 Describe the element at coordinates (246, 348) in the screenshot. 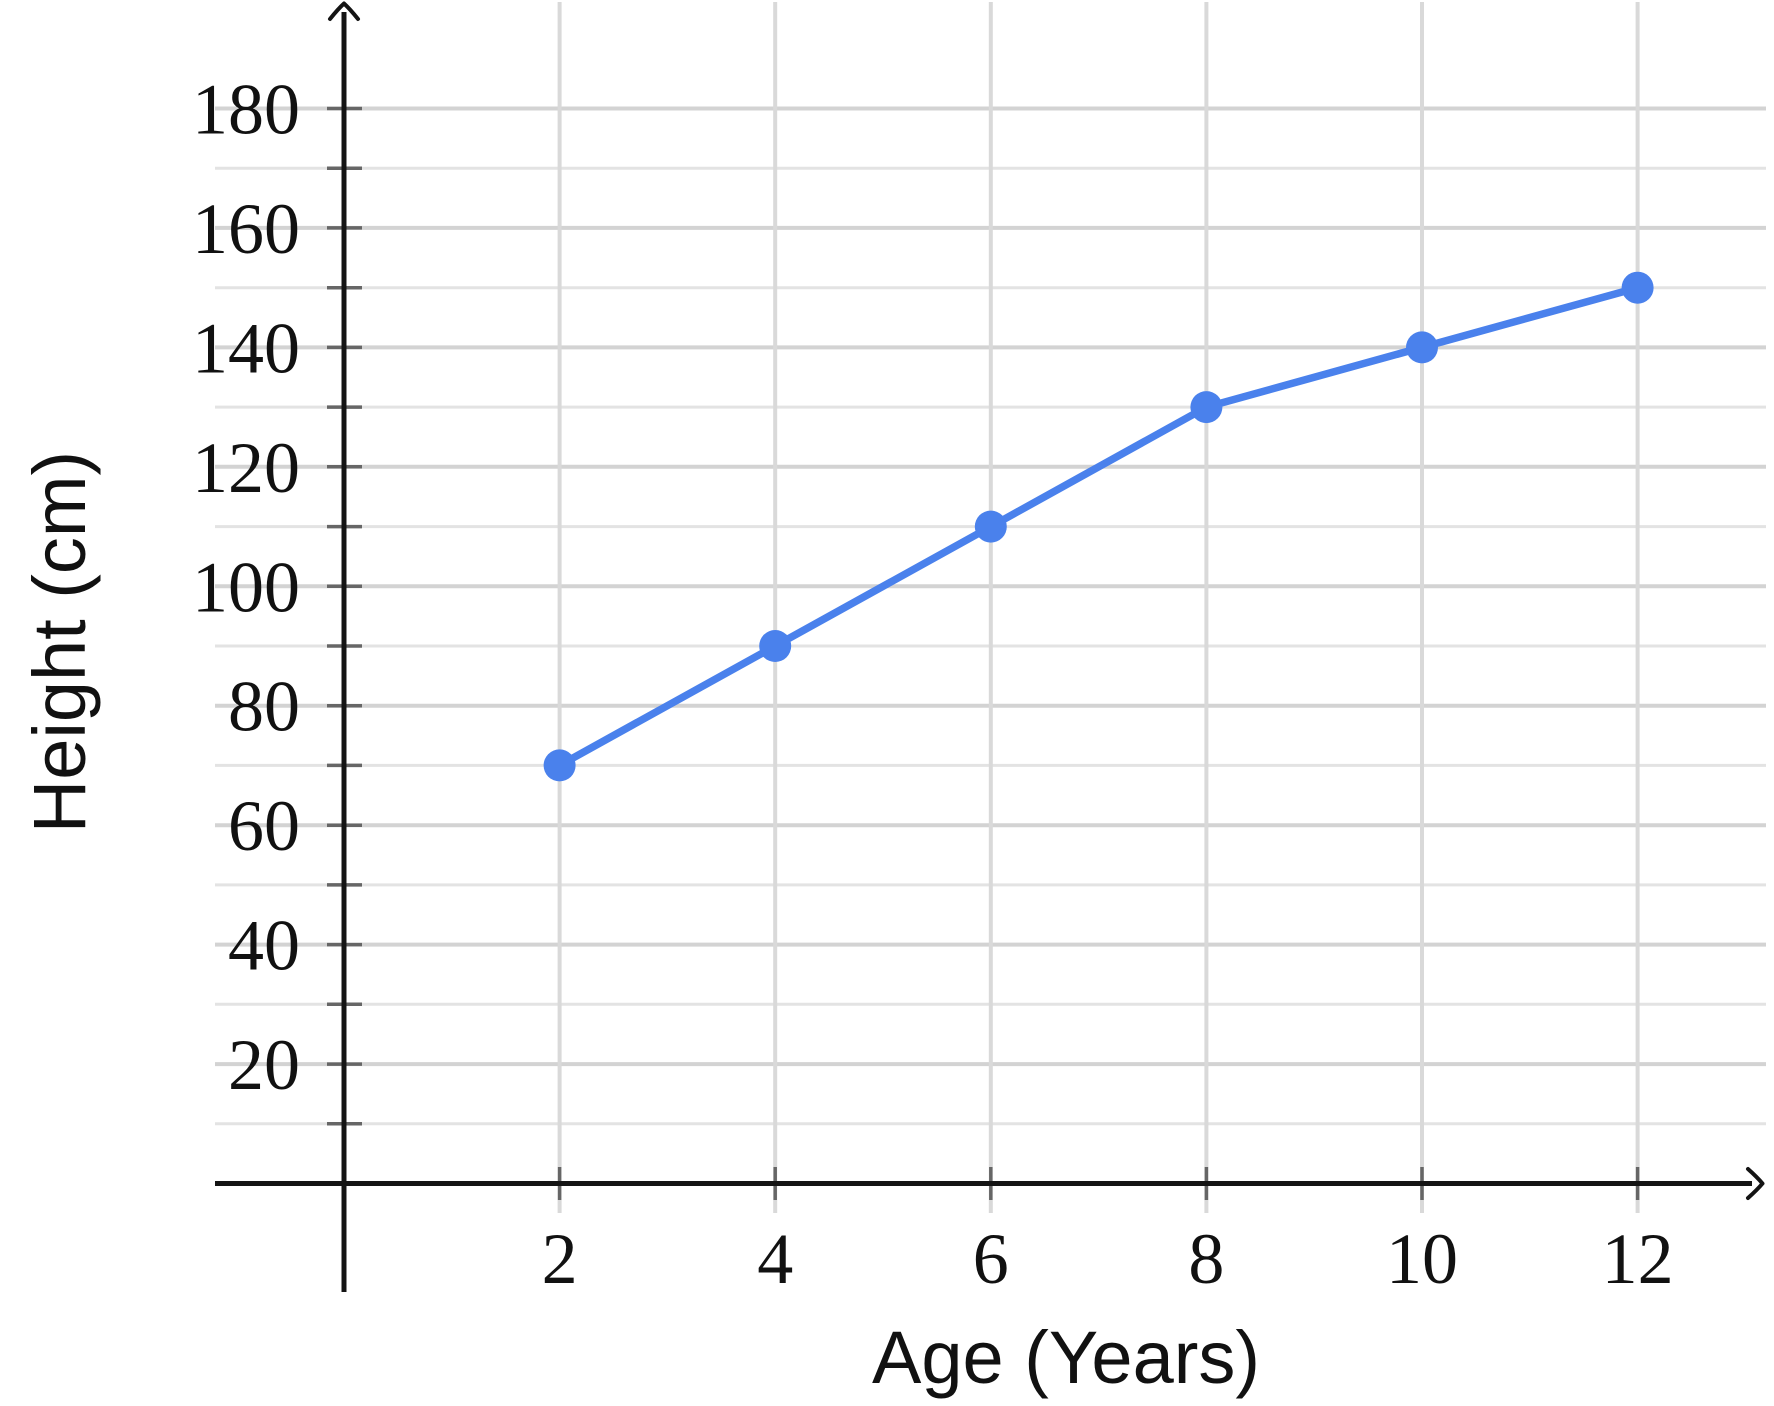

I see `y-tick-label: 140` at that location.